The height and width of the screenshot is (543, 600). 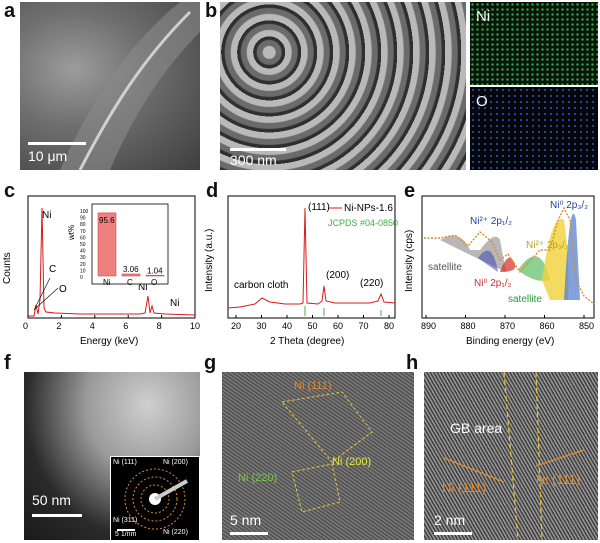 What do you see at coordinates (125, 326) in the screenshot?
I see `x-axis-tick-label: 6` at bounding box center [125, 326].